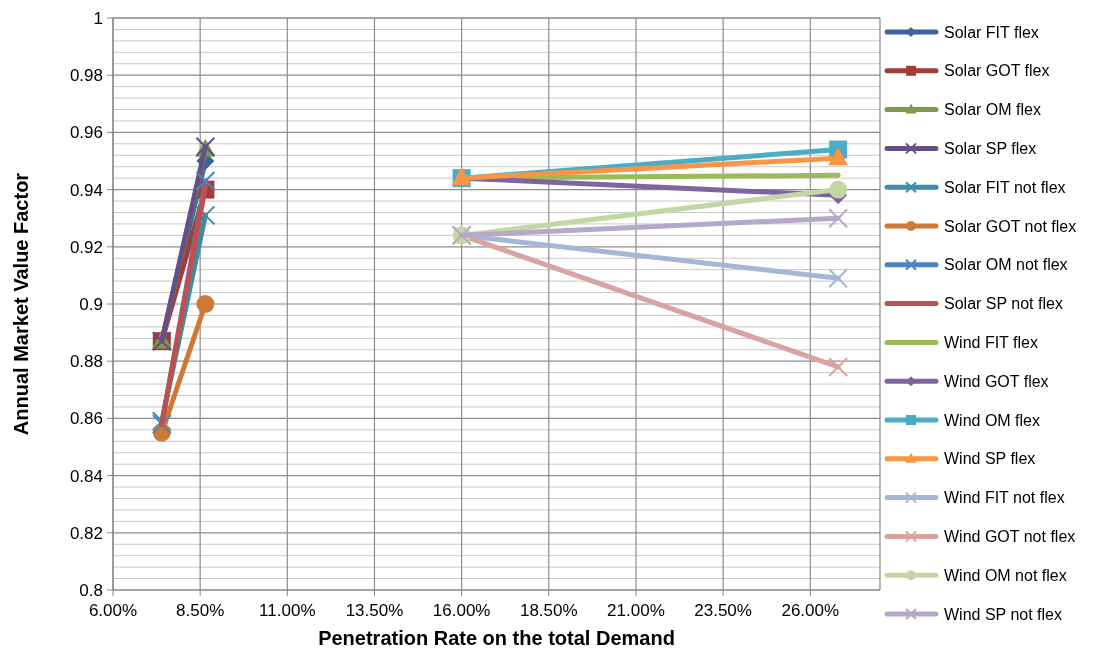  Describe the element at coordinates (1003, 304) in the screenshot. I see `legend-label: Solar SP not flex` at that location.